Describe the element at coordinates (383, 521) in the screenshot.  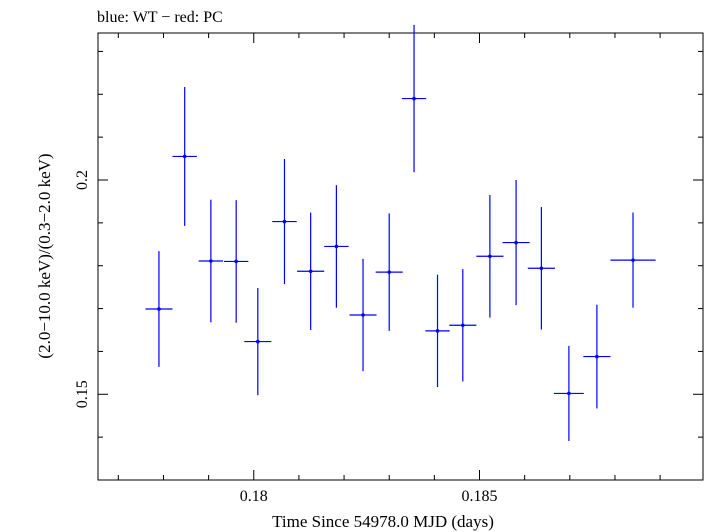
I see `x-axis-label: Time Since 54978.0 MJD (days)` at that location.